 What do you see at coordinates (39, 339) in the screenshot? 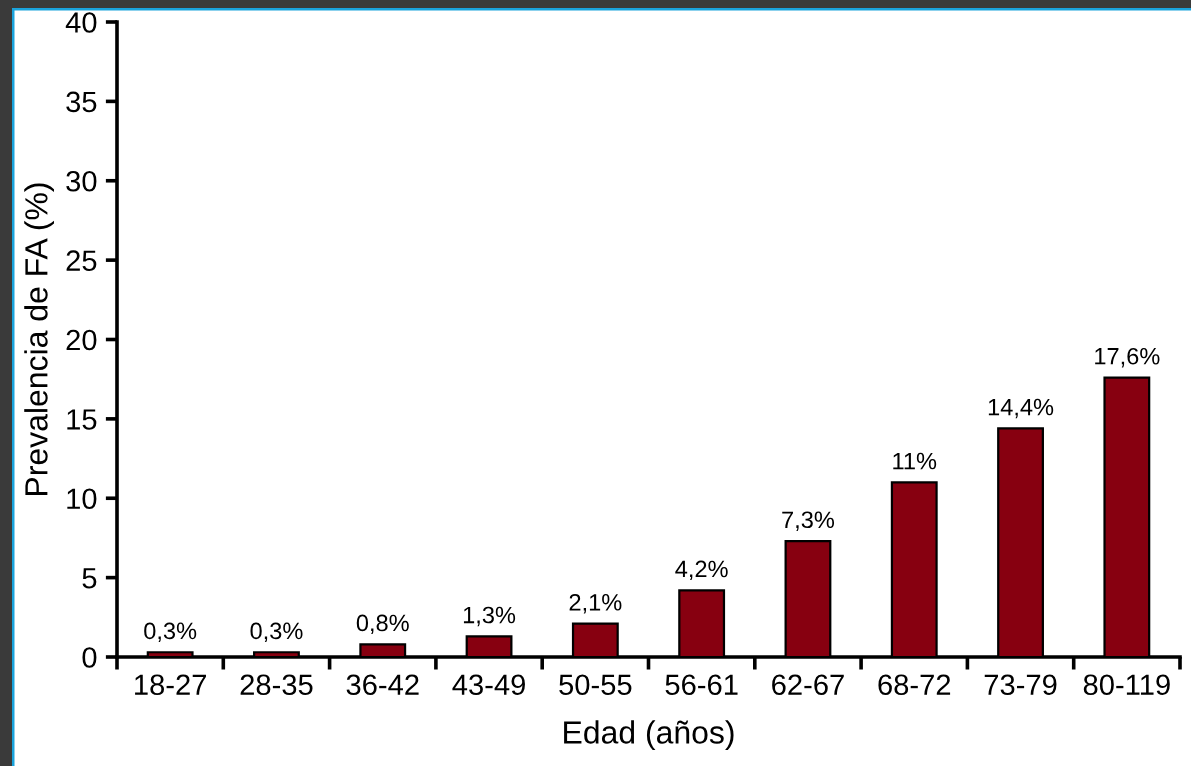
I see `y-axis-title: Prevalencia de FA (%)` at bounding box center [39, 339].